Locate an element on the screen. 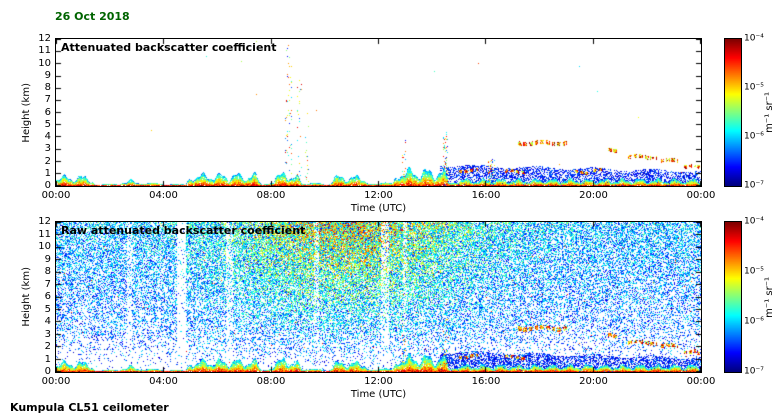 The image size is (780, 420). top-colorbar-unit-label: m⁻¹ sr⁻¹ is located at coordinates (769, 112).